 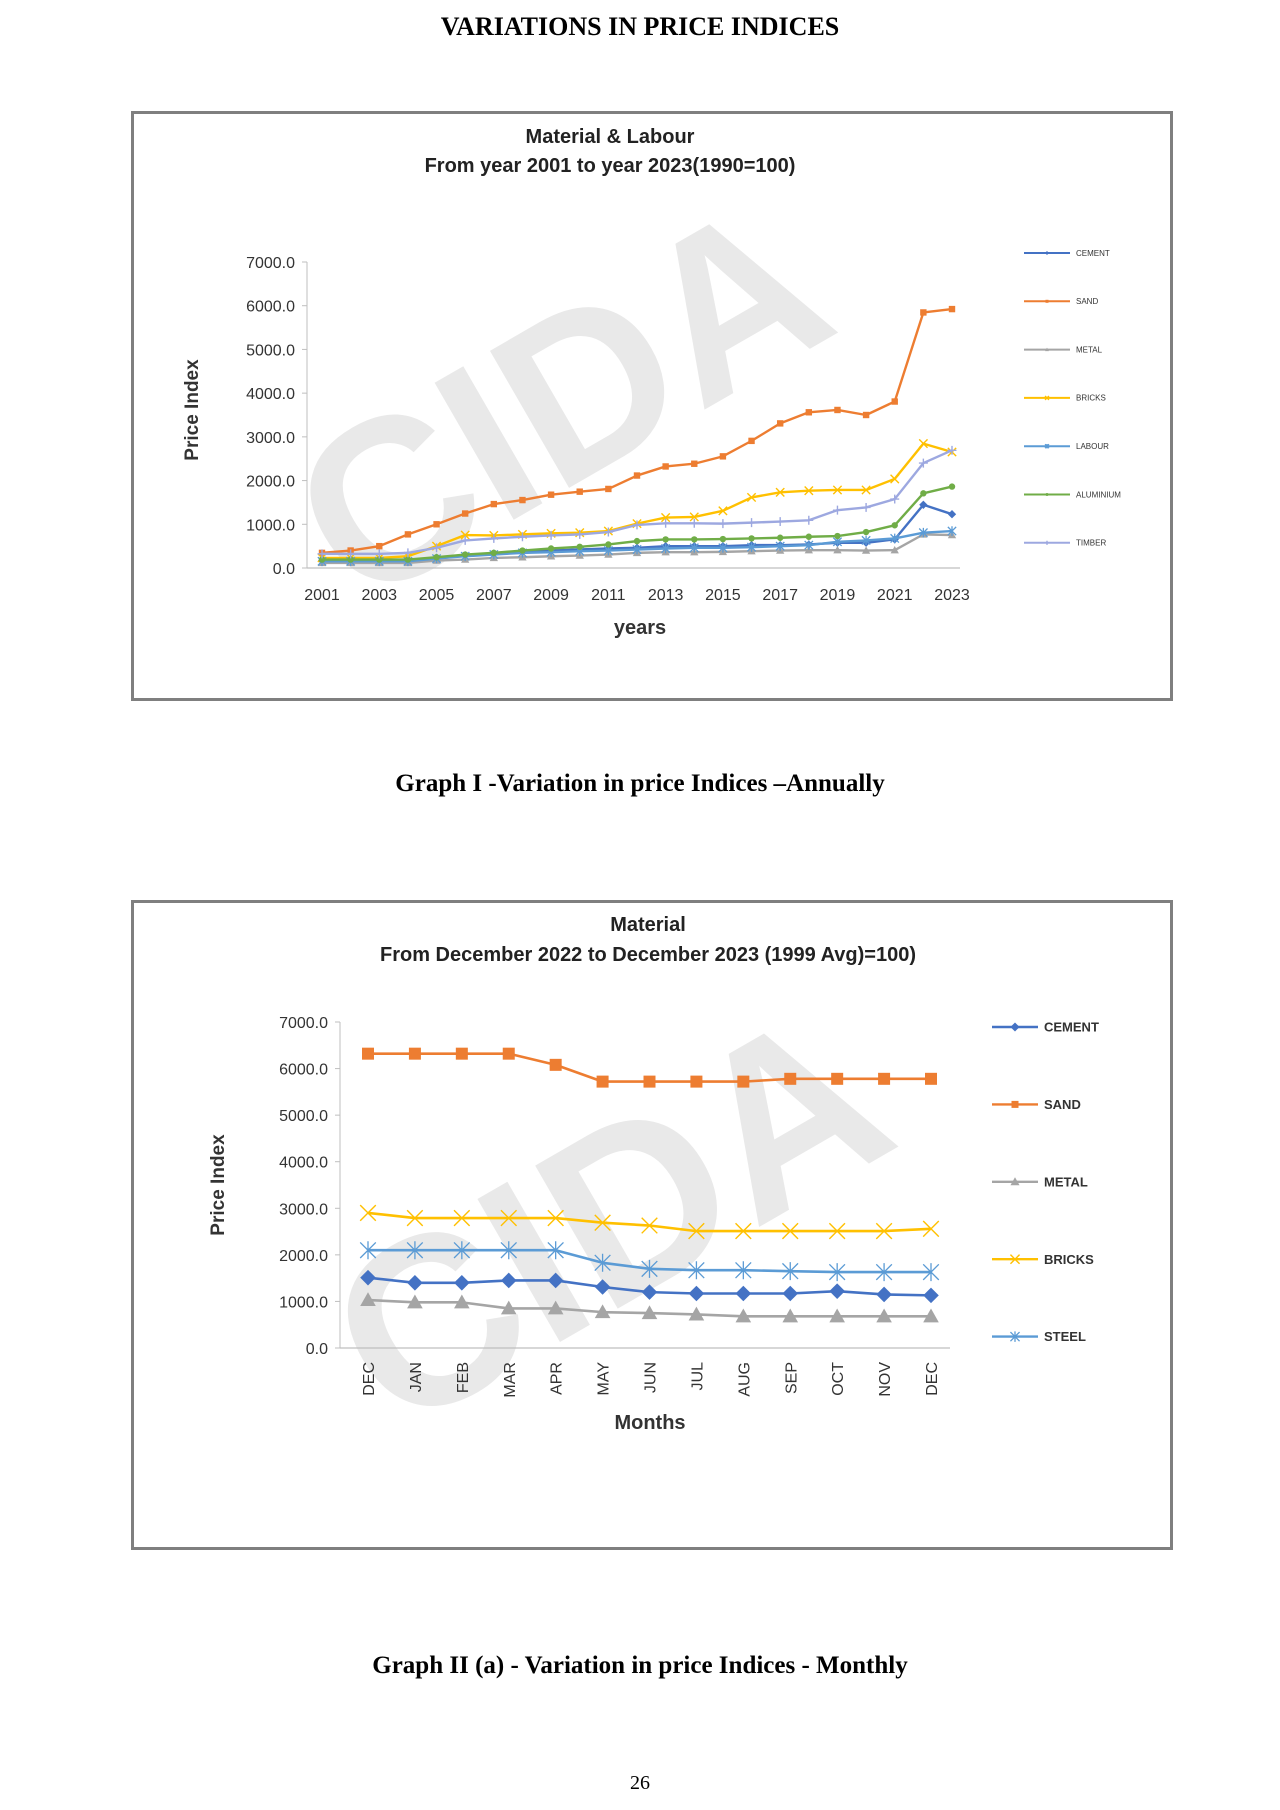 I want to click on cida-watermark: CIDA, so click(x=608, y=1217).